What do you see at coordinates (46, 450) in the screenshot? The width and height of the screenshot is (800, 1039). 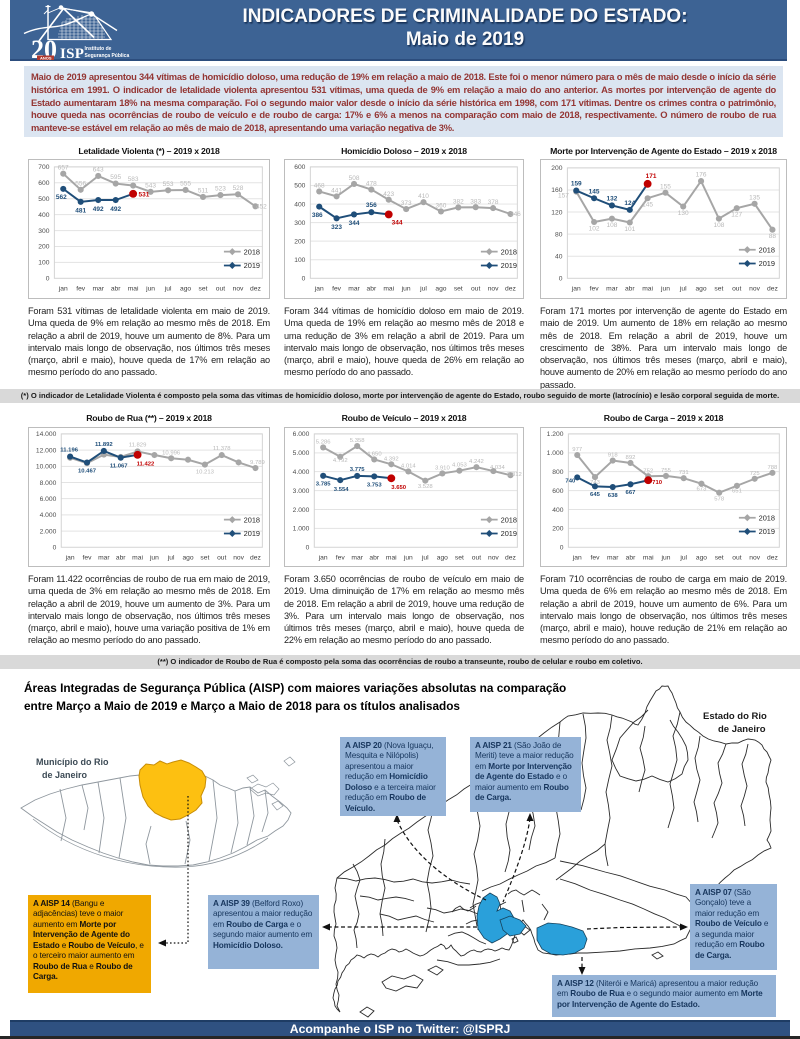 I see `svg-text: 12.000` at bounding box center [46, 450].